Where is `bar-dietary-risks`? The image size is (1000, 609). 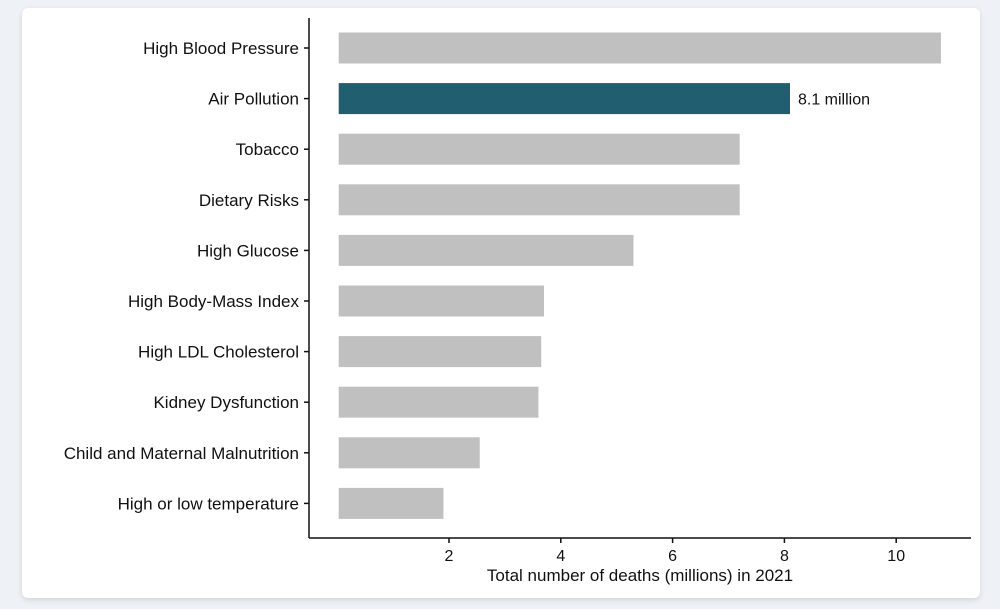 bar-dietary-risks is located at coordinates (539, 200).